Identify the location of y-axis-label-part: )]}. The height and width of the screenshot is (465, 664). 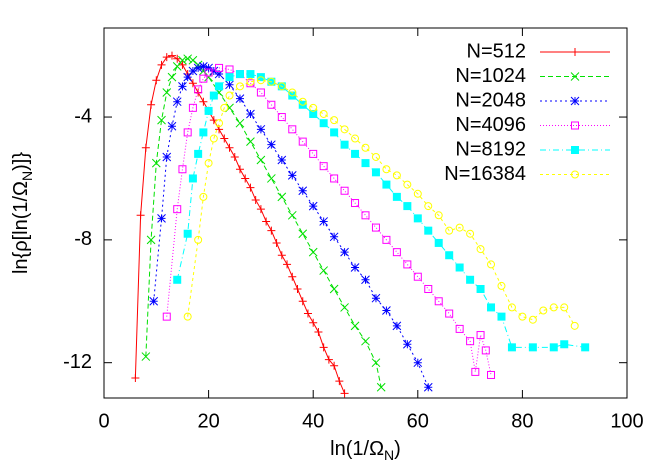
(21, 161).